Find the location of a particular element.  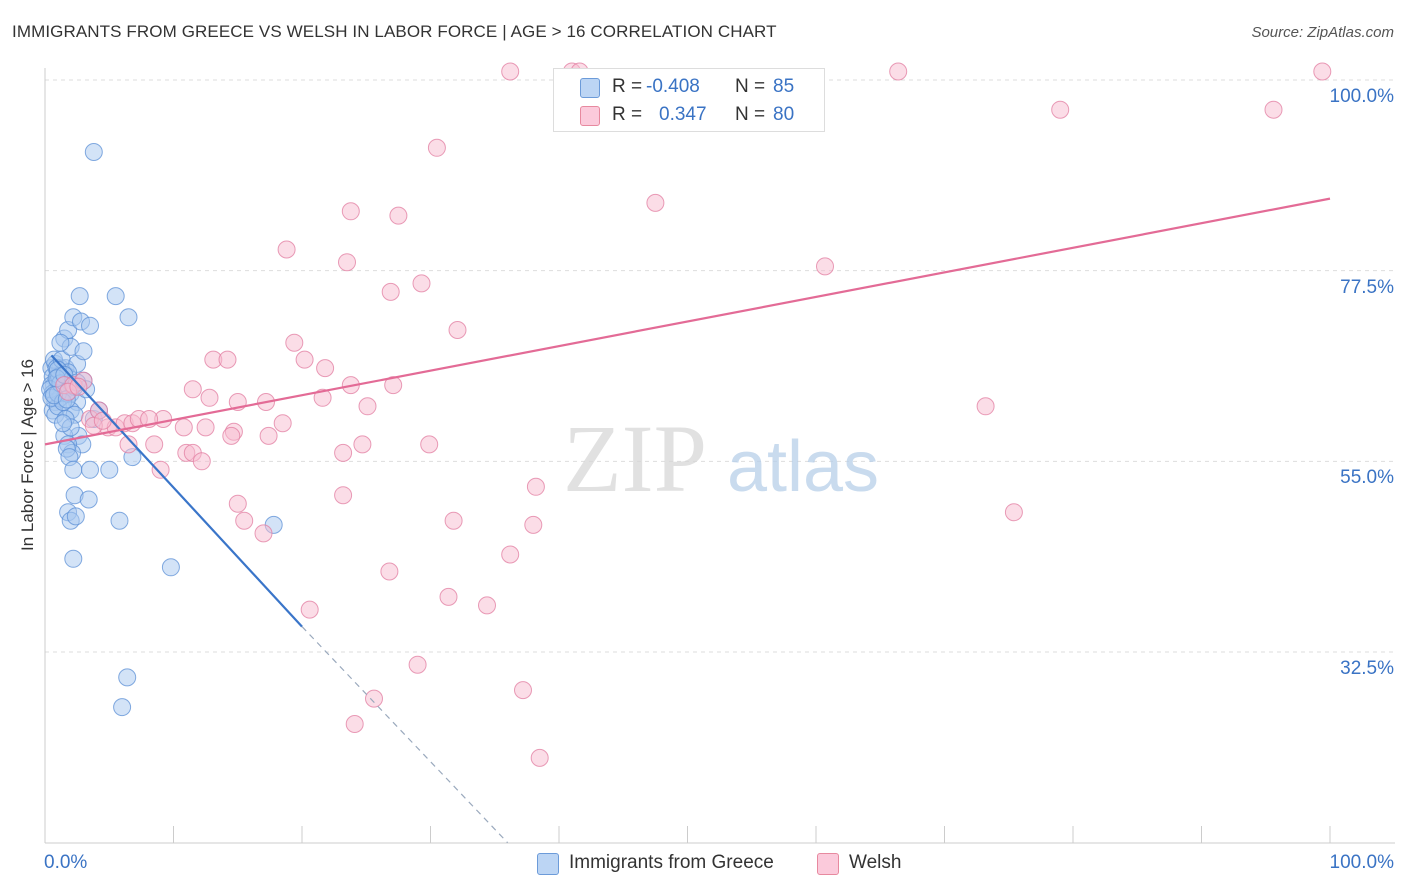

y-tick-label: 100.0% is located at coordinates (1361, 96).